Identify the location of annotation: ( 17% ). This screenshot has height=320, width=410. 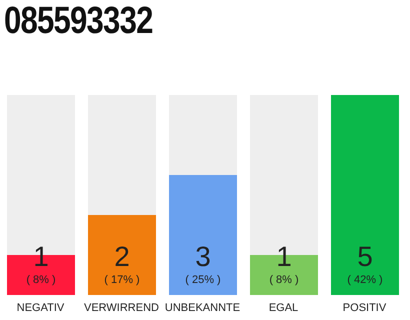
(122, 280).